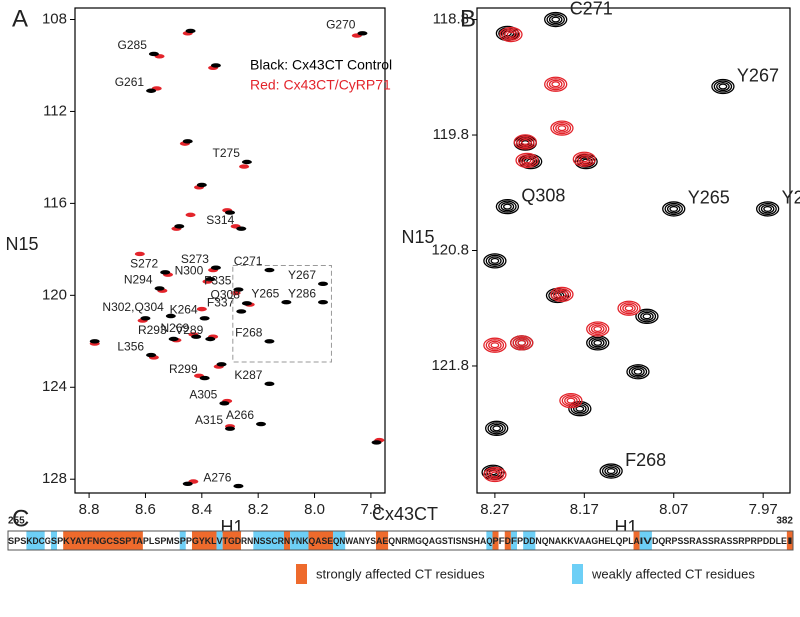 The image size is (800, 617). Describe the element at coordinates (221, 303) in the screenshot. I see `peak-label: F337` at that location.